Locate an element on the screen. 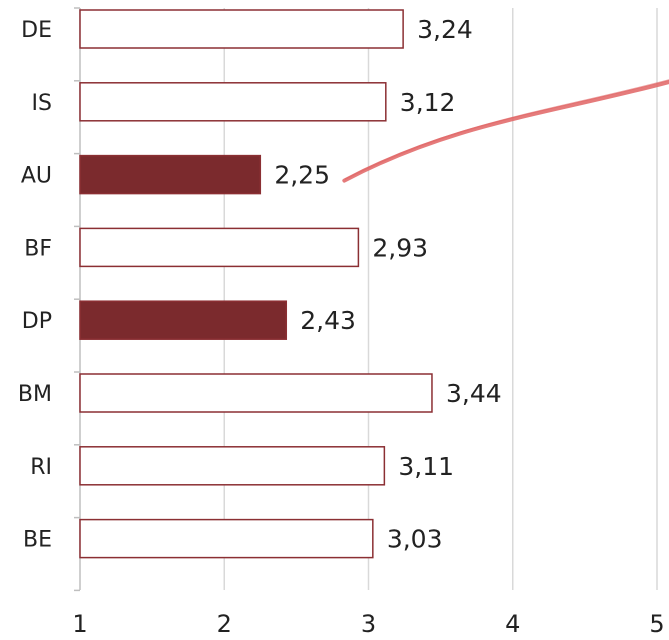 The height and width of the screenshot is (640, 669). value-label-bf: 2,93 is located at coordinates (400, 247).